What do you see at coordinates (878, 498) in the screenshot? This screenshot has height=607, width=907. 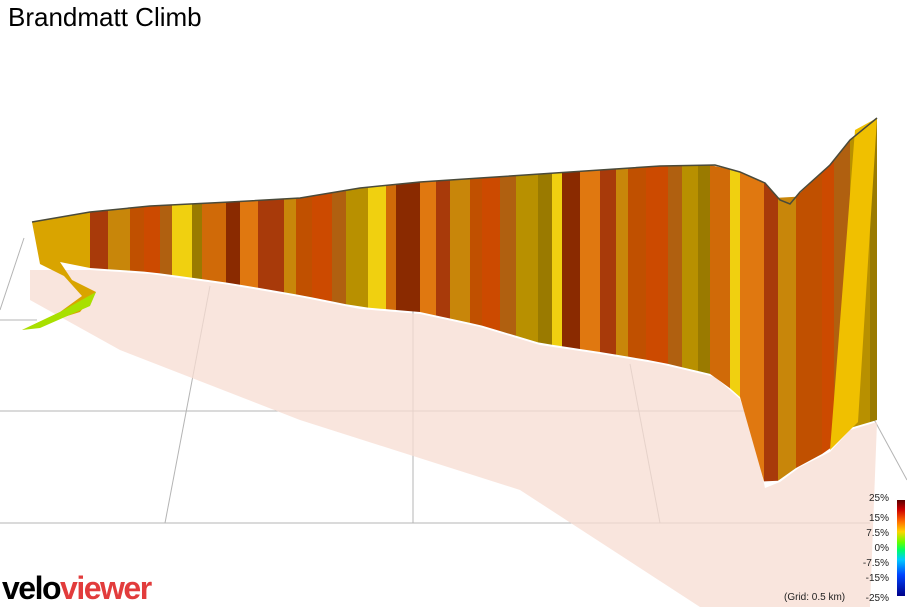 I see `legend-label-25: 25%` at bounding box center [878, 498].